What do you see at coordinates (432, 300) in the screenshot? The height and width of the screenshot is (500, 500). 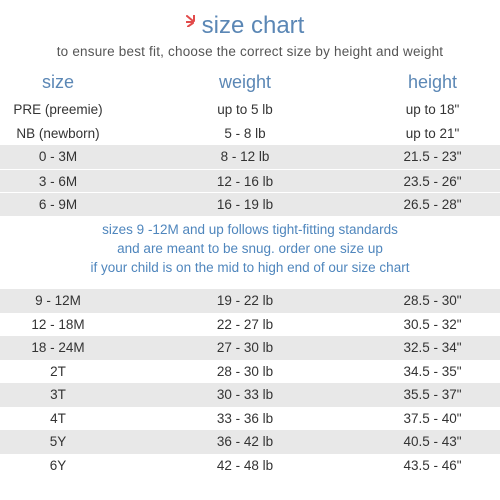 I see `height-cell: 28.5 - 30"` at bounding box center [432, 300].